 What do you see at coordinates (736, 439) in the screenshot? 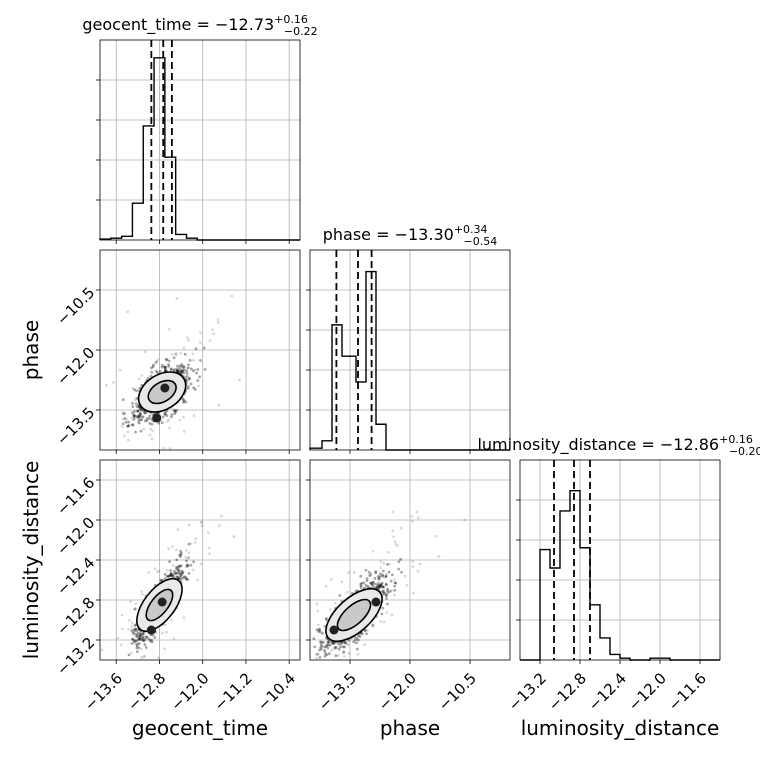
I see `title-plus-luminosity_distance: +0.16` at bounding box center [736, 439].